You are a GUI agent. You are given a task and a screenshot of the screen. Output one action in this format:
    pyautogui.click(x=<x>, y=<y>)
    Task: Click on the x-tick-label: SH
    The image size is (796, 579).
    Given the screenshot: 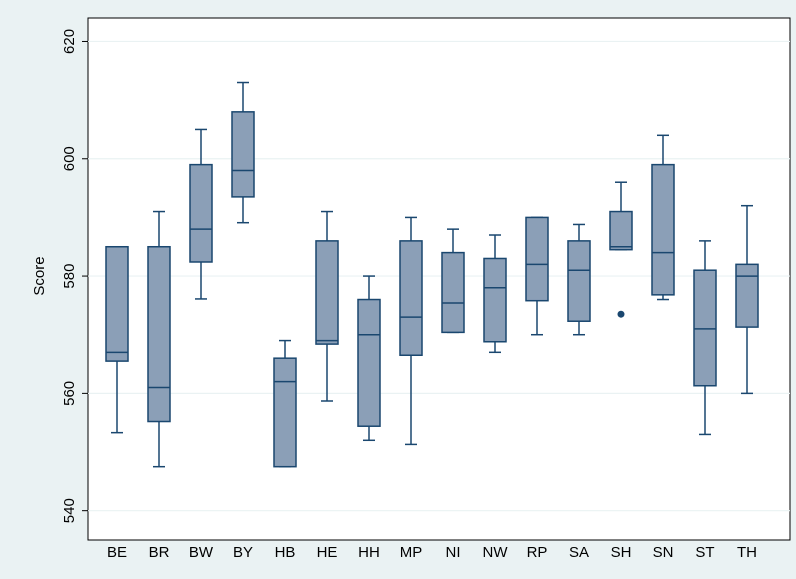 What is the action you would take?
    pyautogui.click(x=621, y=552)
    